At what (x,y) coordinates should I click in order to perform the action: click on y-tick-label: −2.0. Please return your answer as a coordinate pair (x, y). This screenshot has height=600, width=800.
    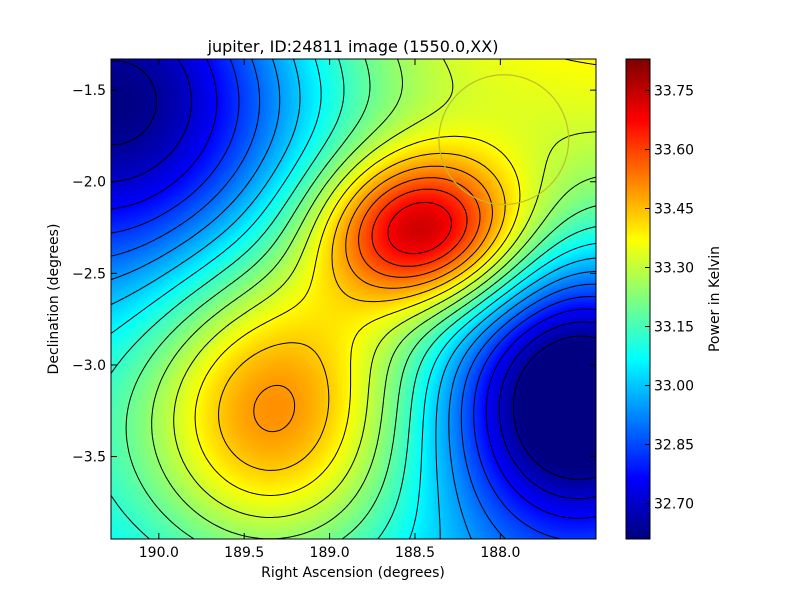
    Looking at the image, I should click on (89, 183).